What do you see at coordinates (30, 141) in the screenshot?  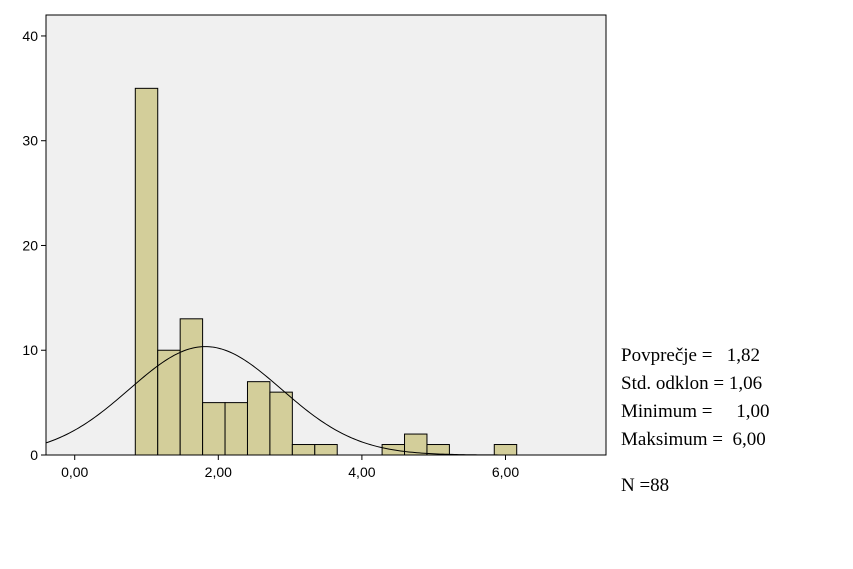 I see `y-tick-label-3: 30` at bounding box center [30, 141].